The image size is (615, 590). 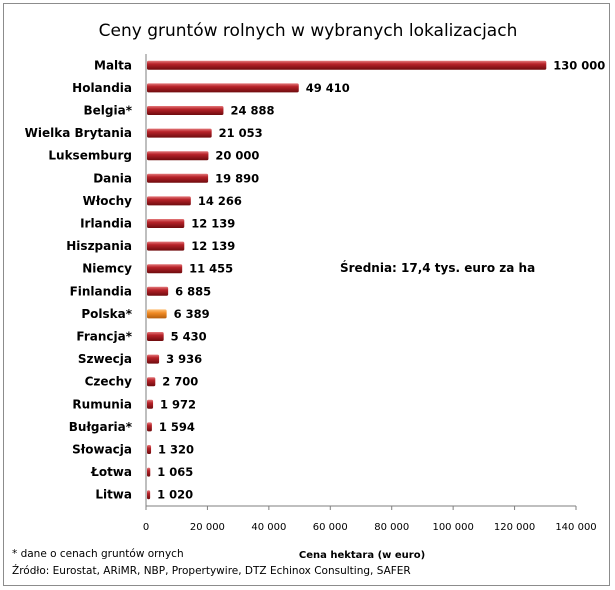 What do you see at coordinates (108, 111) in the screenshot?
I see `category-label-belgia: Belgia*` at bounding box center [108, 111].